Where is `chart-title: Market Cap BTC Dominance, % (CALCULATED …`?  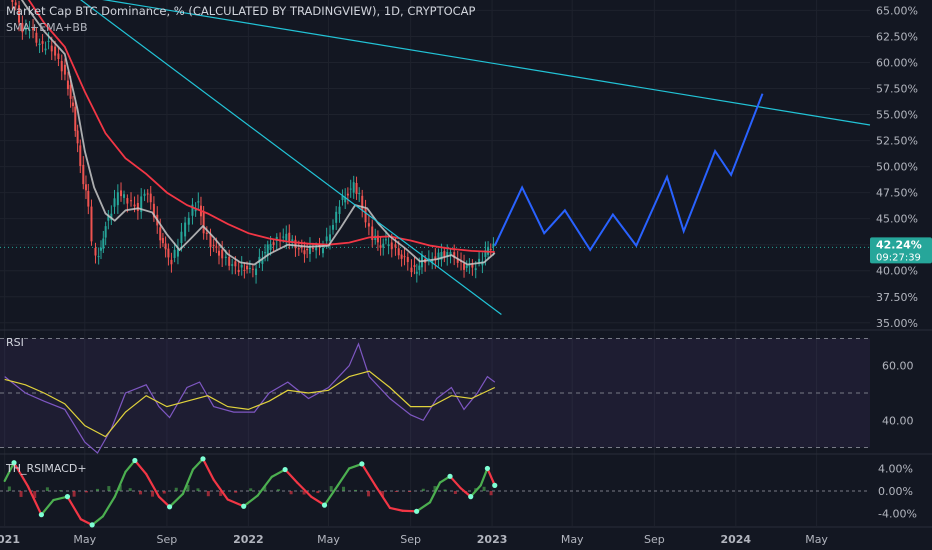 chart-title: Market Cap BTC Dominance, % (CALCULATED … is located at coordinates (241, 11).